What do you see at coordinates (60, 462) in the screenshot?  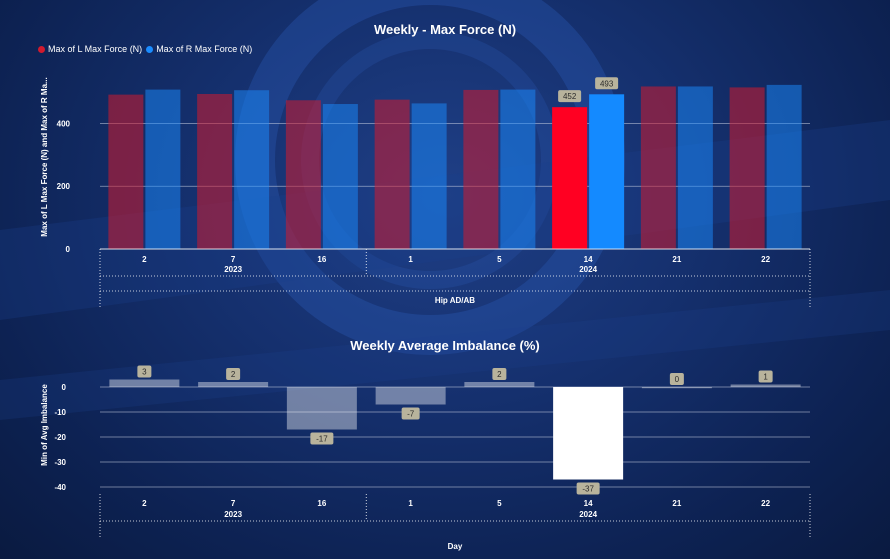 I see `imbalance-y-tick-label: -30` at bounding box center [60, 462].